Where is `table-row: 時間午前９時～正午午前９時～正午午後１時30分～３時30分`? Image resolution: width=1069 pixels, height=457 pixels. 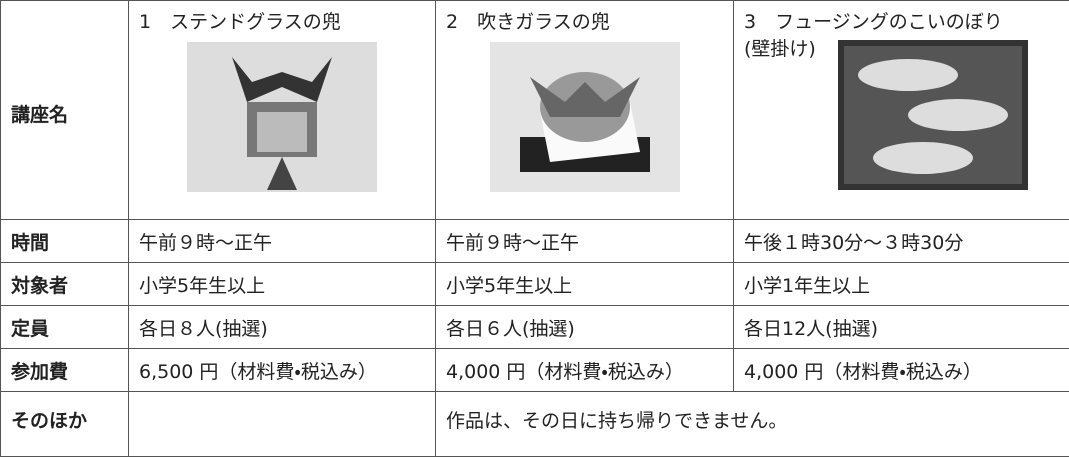
table-row: 時間午前９時～正午午前９時～正午午後１時30分～３時30分 is located at coordinates (535, 241).